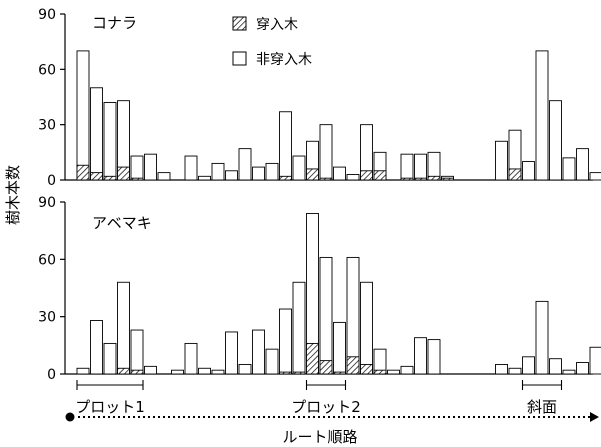 The height and width of the screenshot is (447, 601). I want to click on y-axis-label: 樹木本数, so click(13, 195).